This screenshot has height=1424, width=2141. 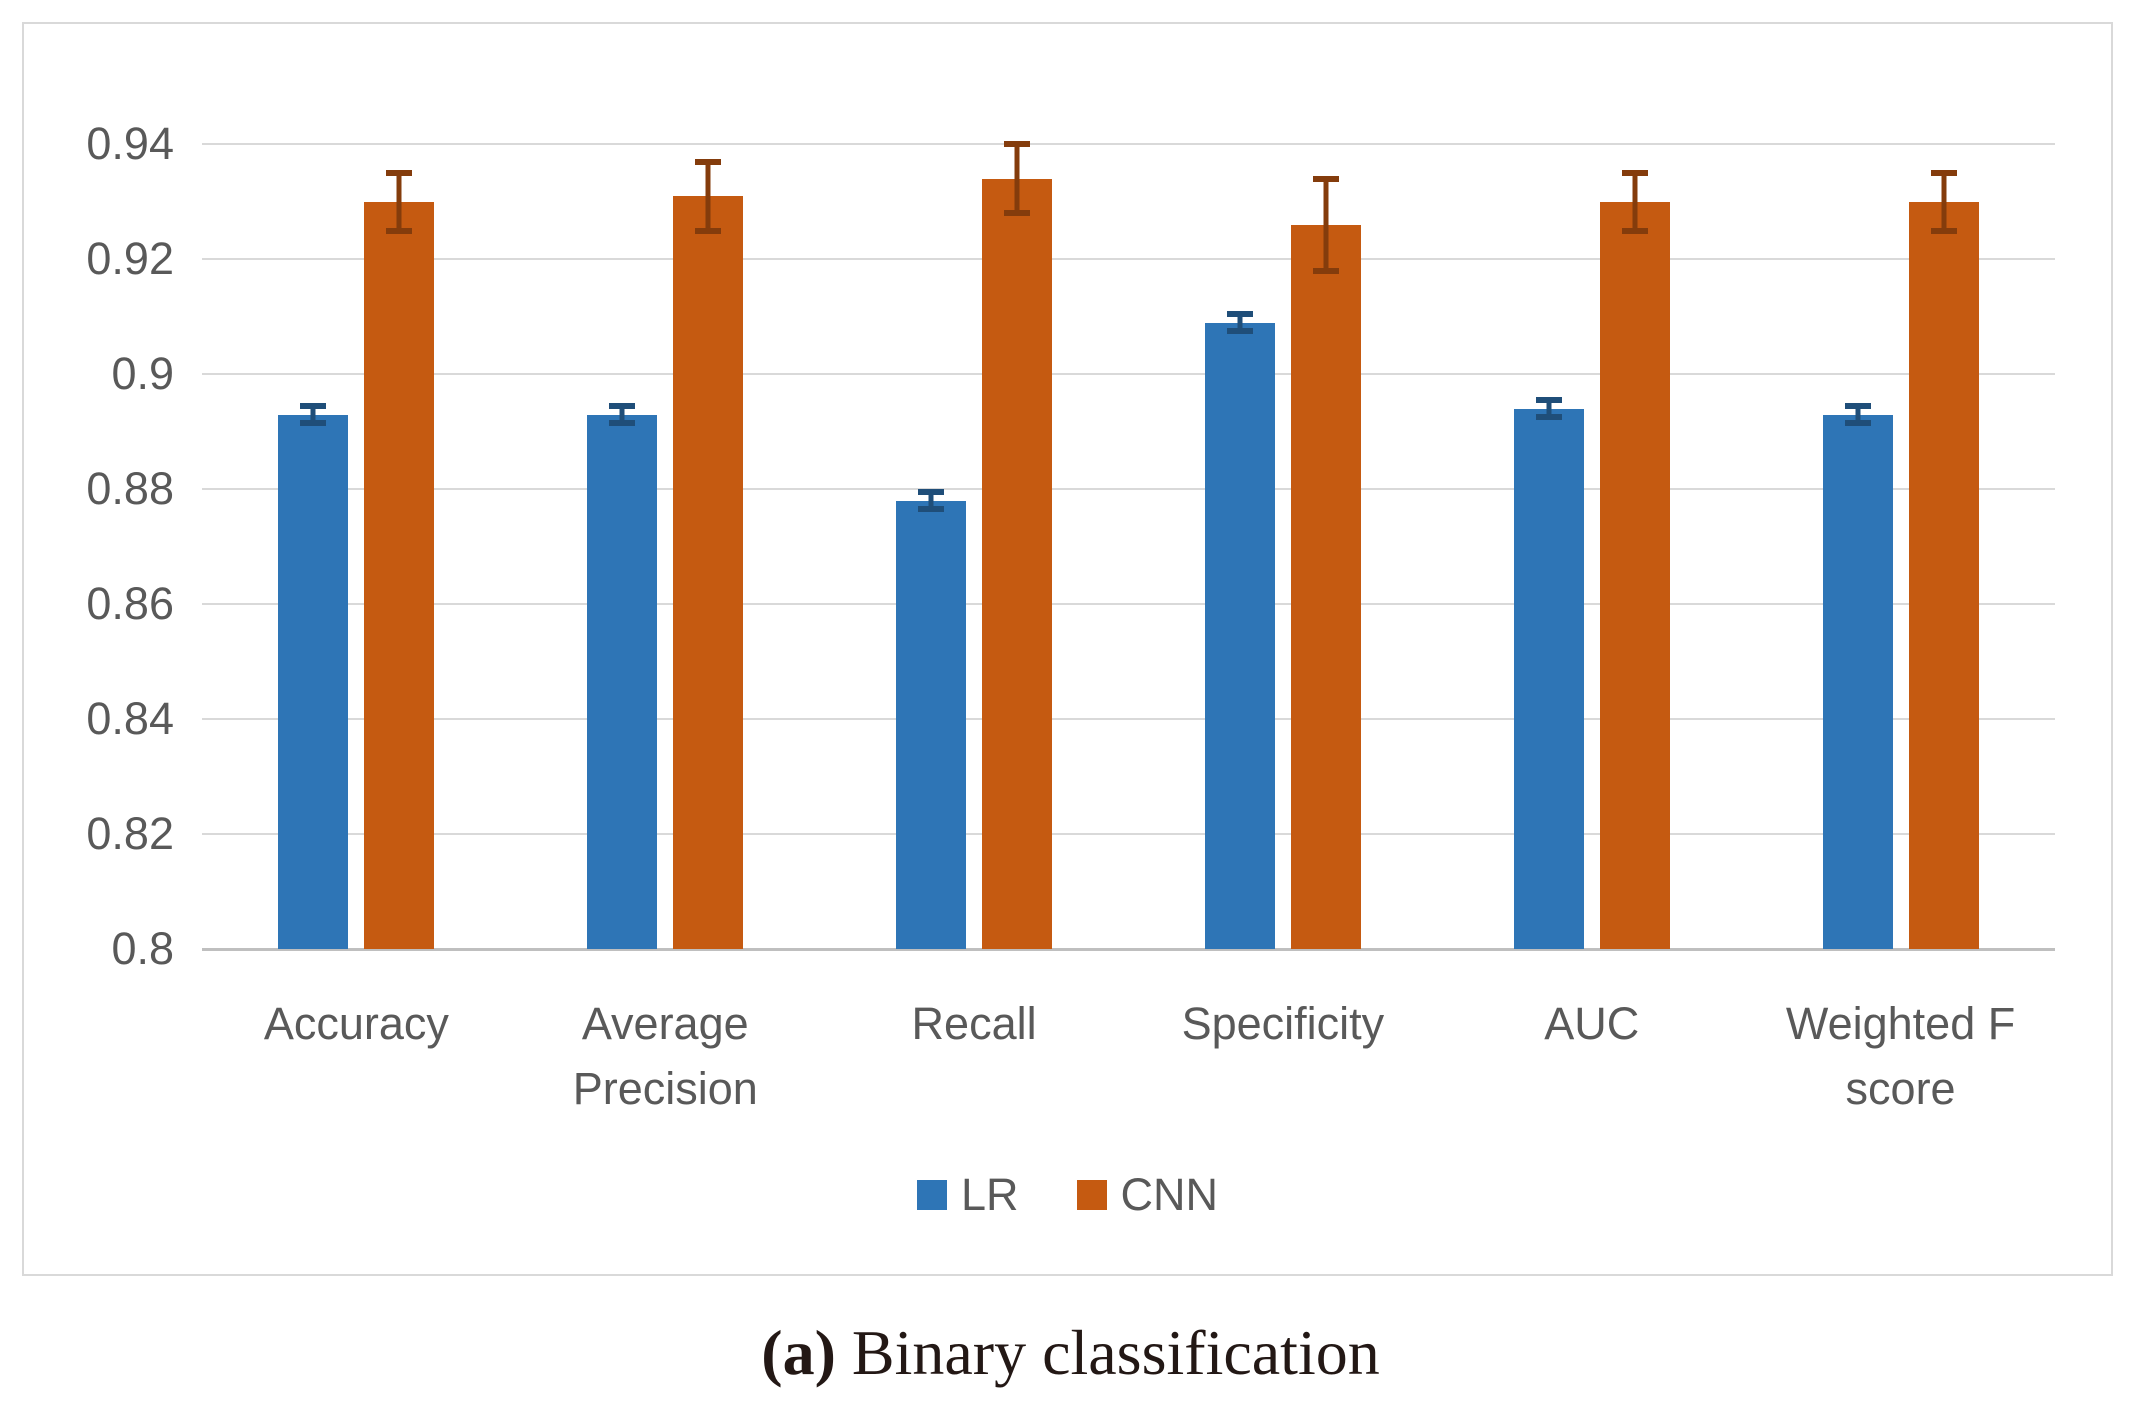 I want to click on caption-letter: (a), so click(x=798, y=1352).